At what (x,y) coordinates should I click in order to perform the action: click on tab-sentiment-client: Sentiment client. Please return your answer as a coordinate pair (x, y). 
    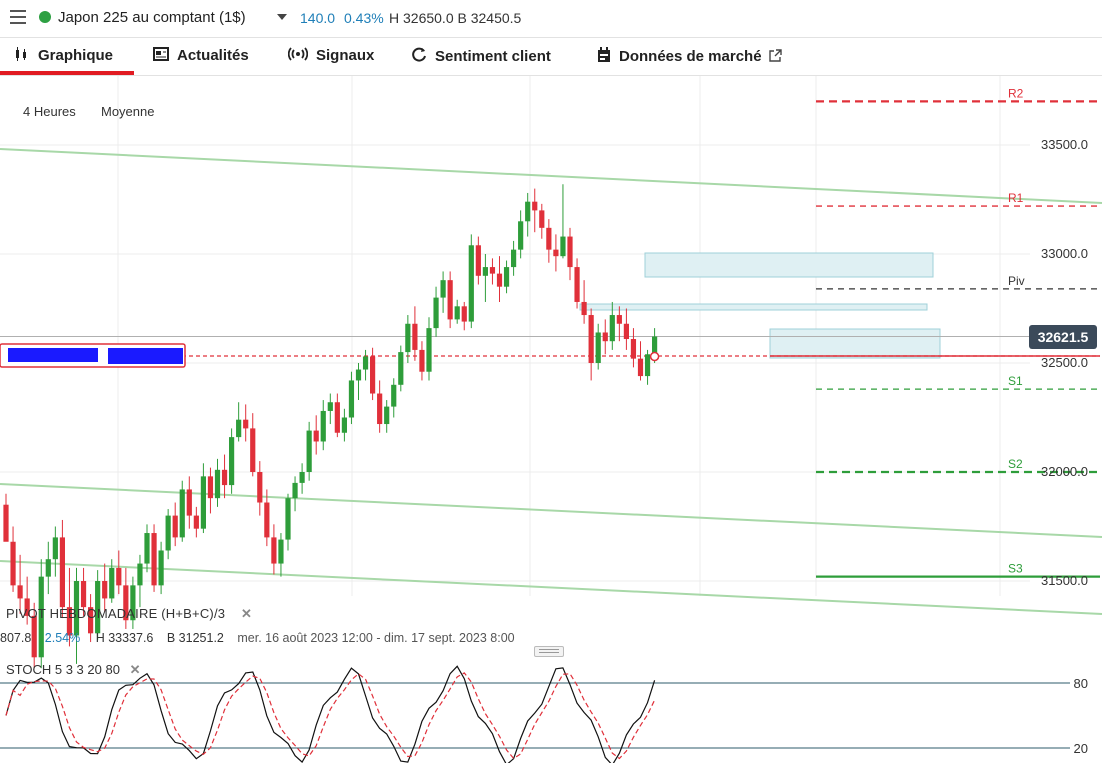
    Looking at the image, I should click on (481, 56).